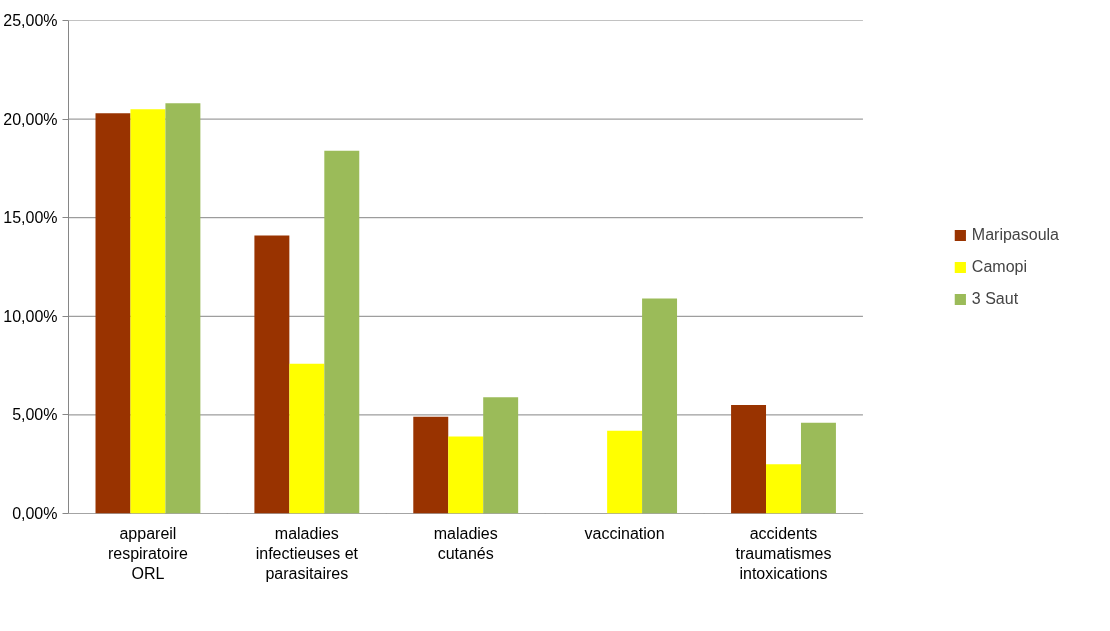 This screenshot has width=1110, height=631. I want to click on y-tick-label: 10,00%, so click(30, 316).